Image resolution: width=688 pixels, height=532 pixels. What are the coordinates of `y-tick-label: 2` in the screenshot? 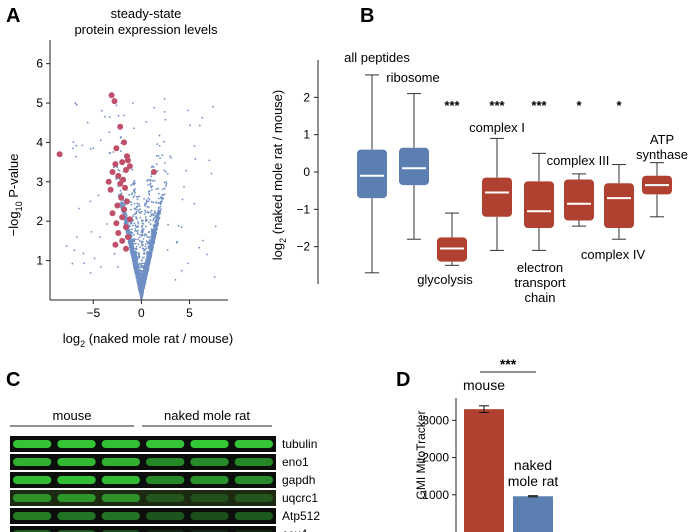 It's located at (306, 97).